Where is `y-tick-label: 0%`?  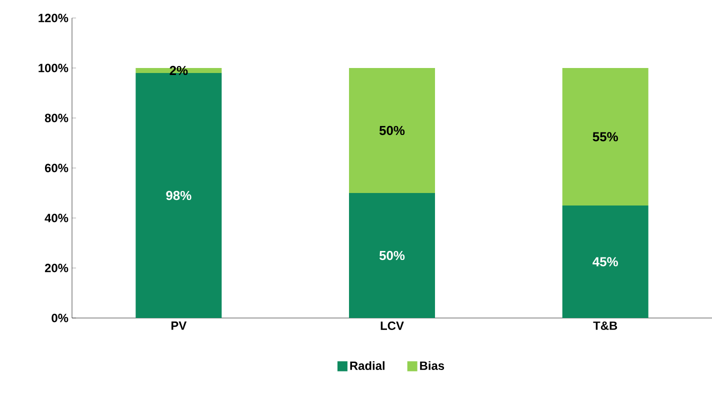
y-tick-label: 0% is located at coordinates (60, 318).